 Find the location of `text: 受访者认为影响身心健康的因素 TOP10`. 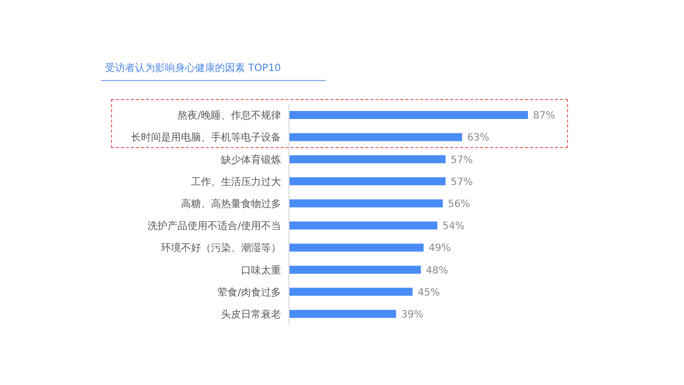

text: 受访者认为影响身心健康的因素 TOP10 is located at coordinates (213, 71).